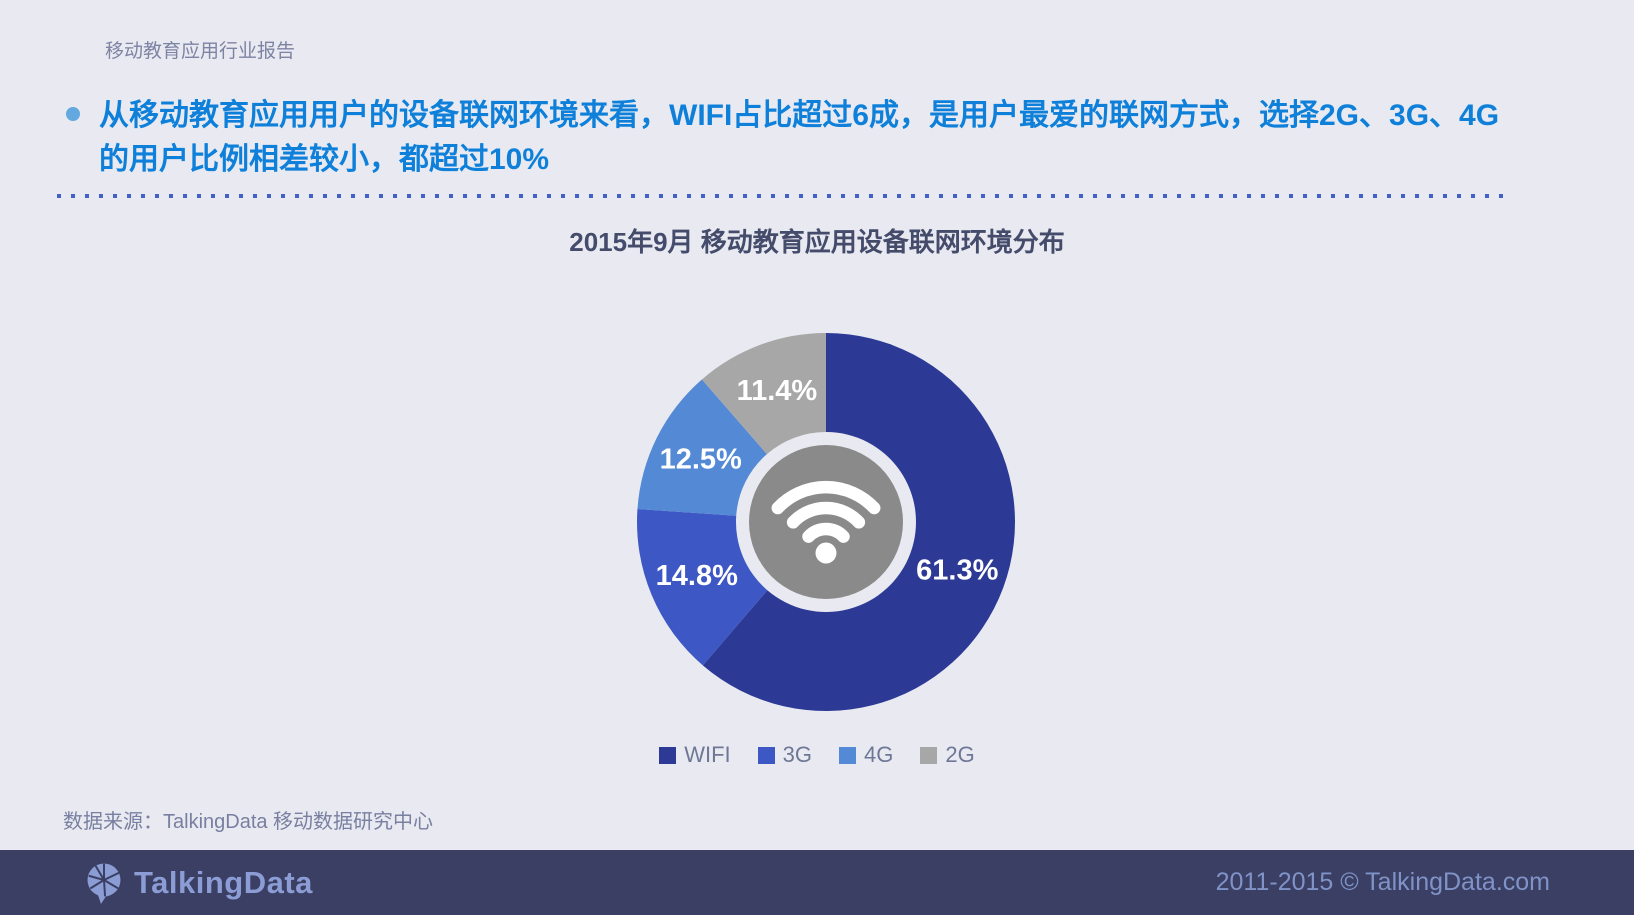 The image size is (1634, 915). I want to click on donut-segment-4g, so click(702, 447).